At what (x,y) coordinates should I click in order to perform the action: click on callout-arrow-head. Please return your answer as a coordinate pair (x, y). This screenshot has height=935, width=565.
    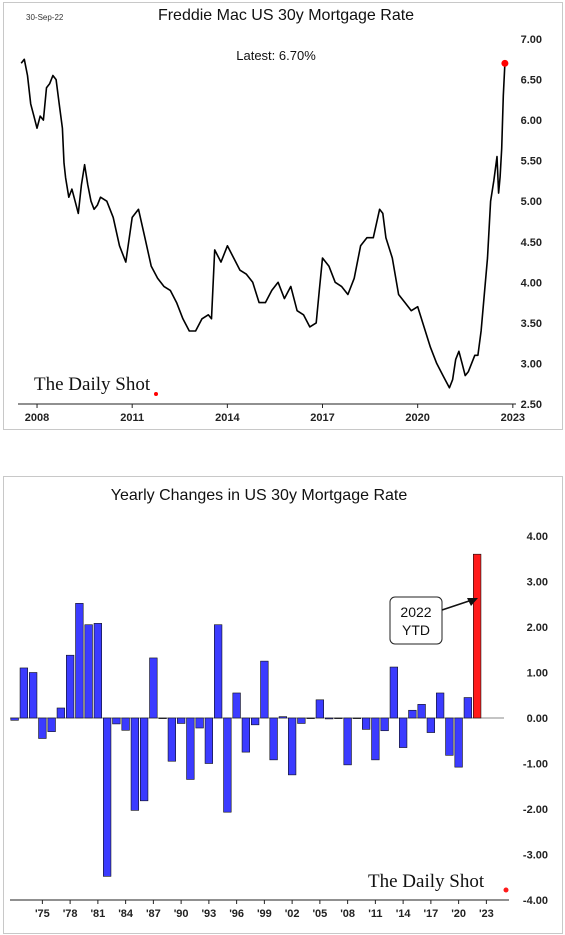
    Looking at the image, I should click on (472, 602).